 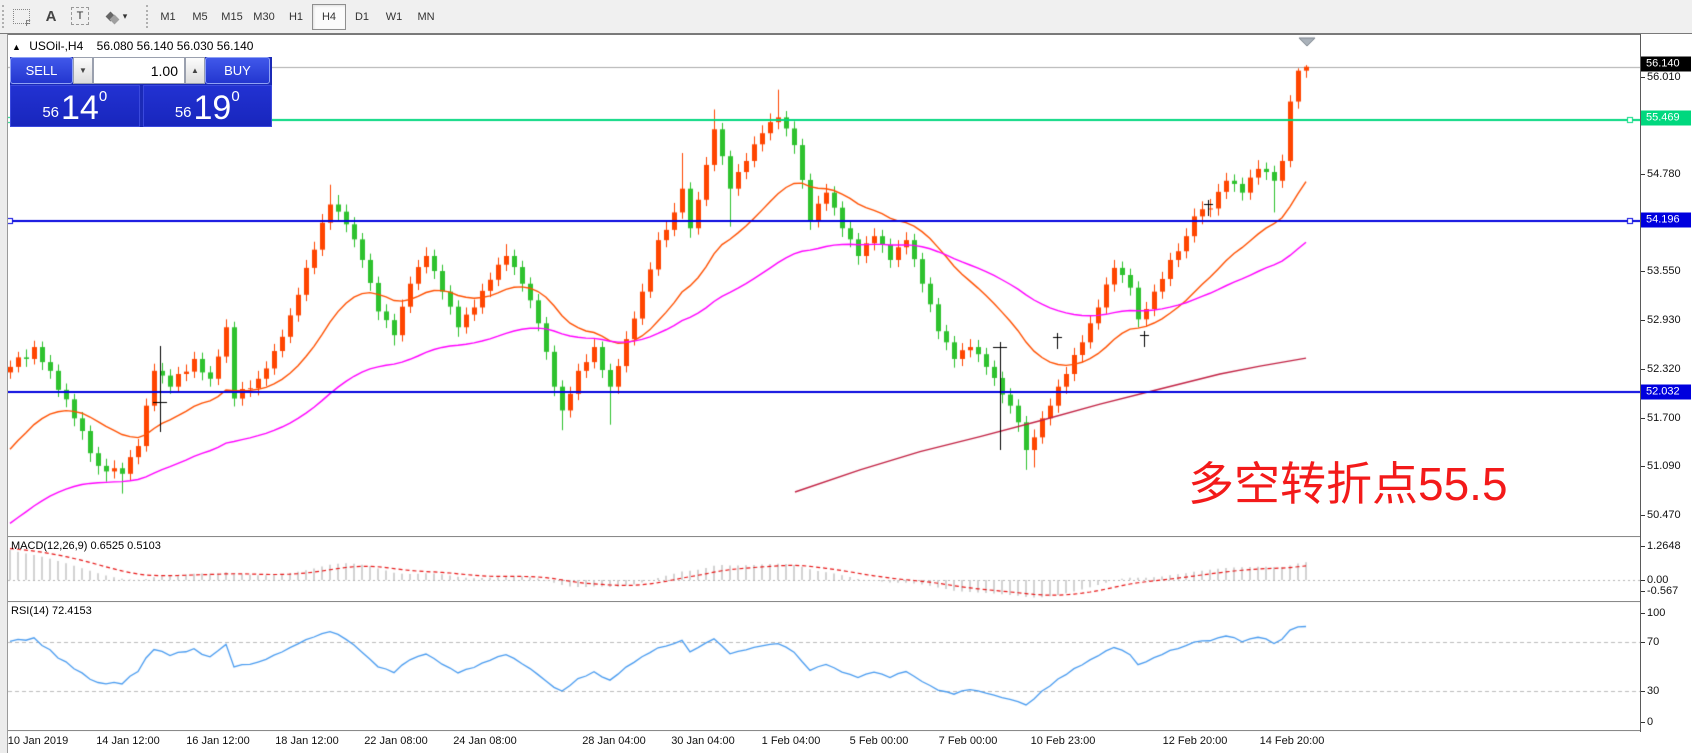 I want to click on macd-label: MACD(12,26,9) 0.6525 0.5103, so click(x=86, y=546).